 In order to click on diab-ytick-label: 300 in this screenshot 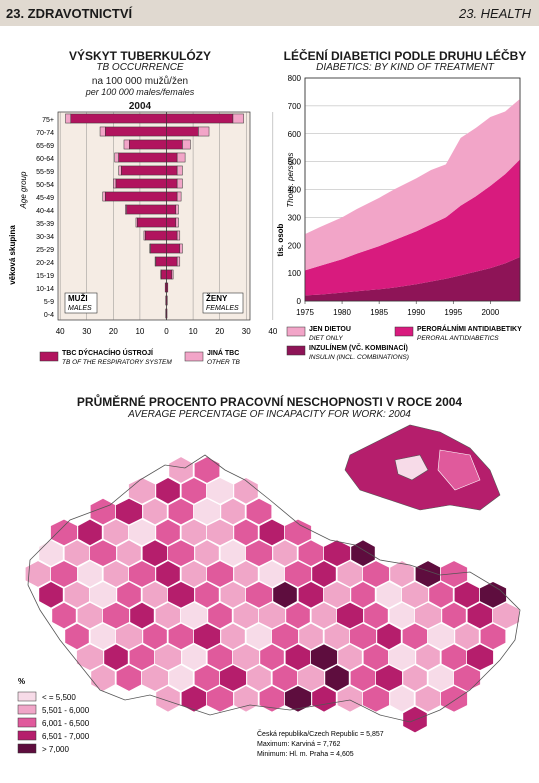, I will do `click(295, 217)`.